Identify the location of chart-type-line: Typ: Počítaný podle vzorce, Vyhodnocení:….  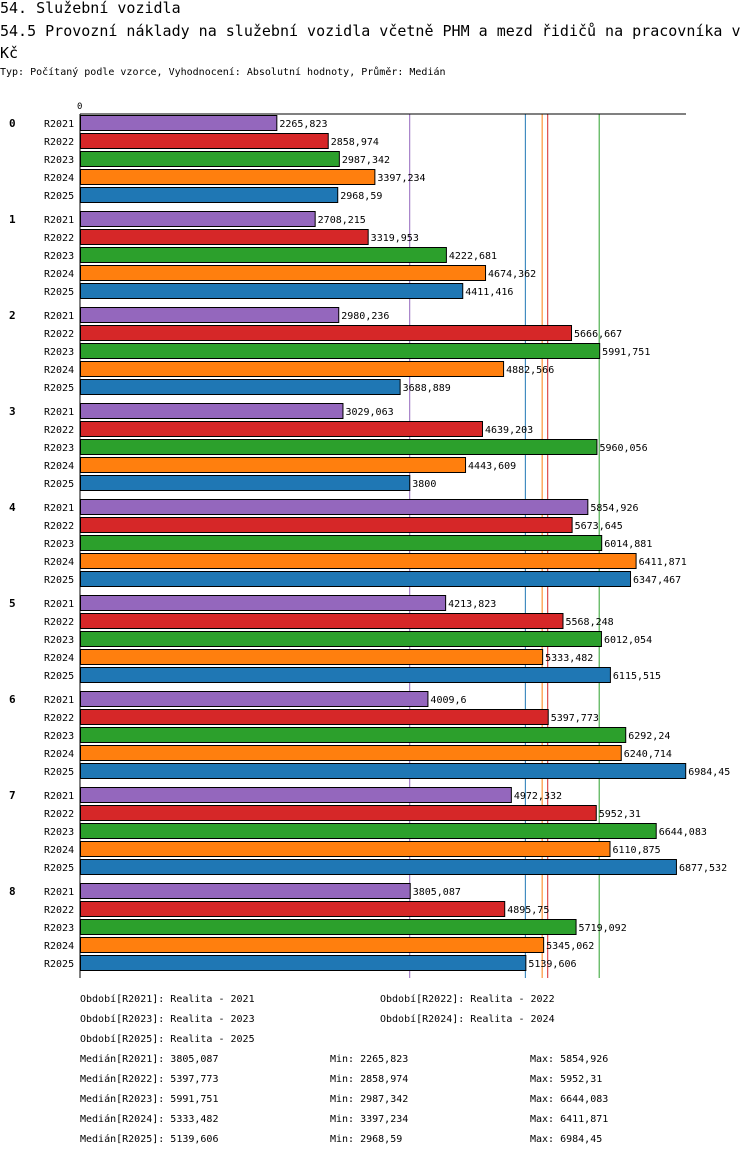
(223, 72).